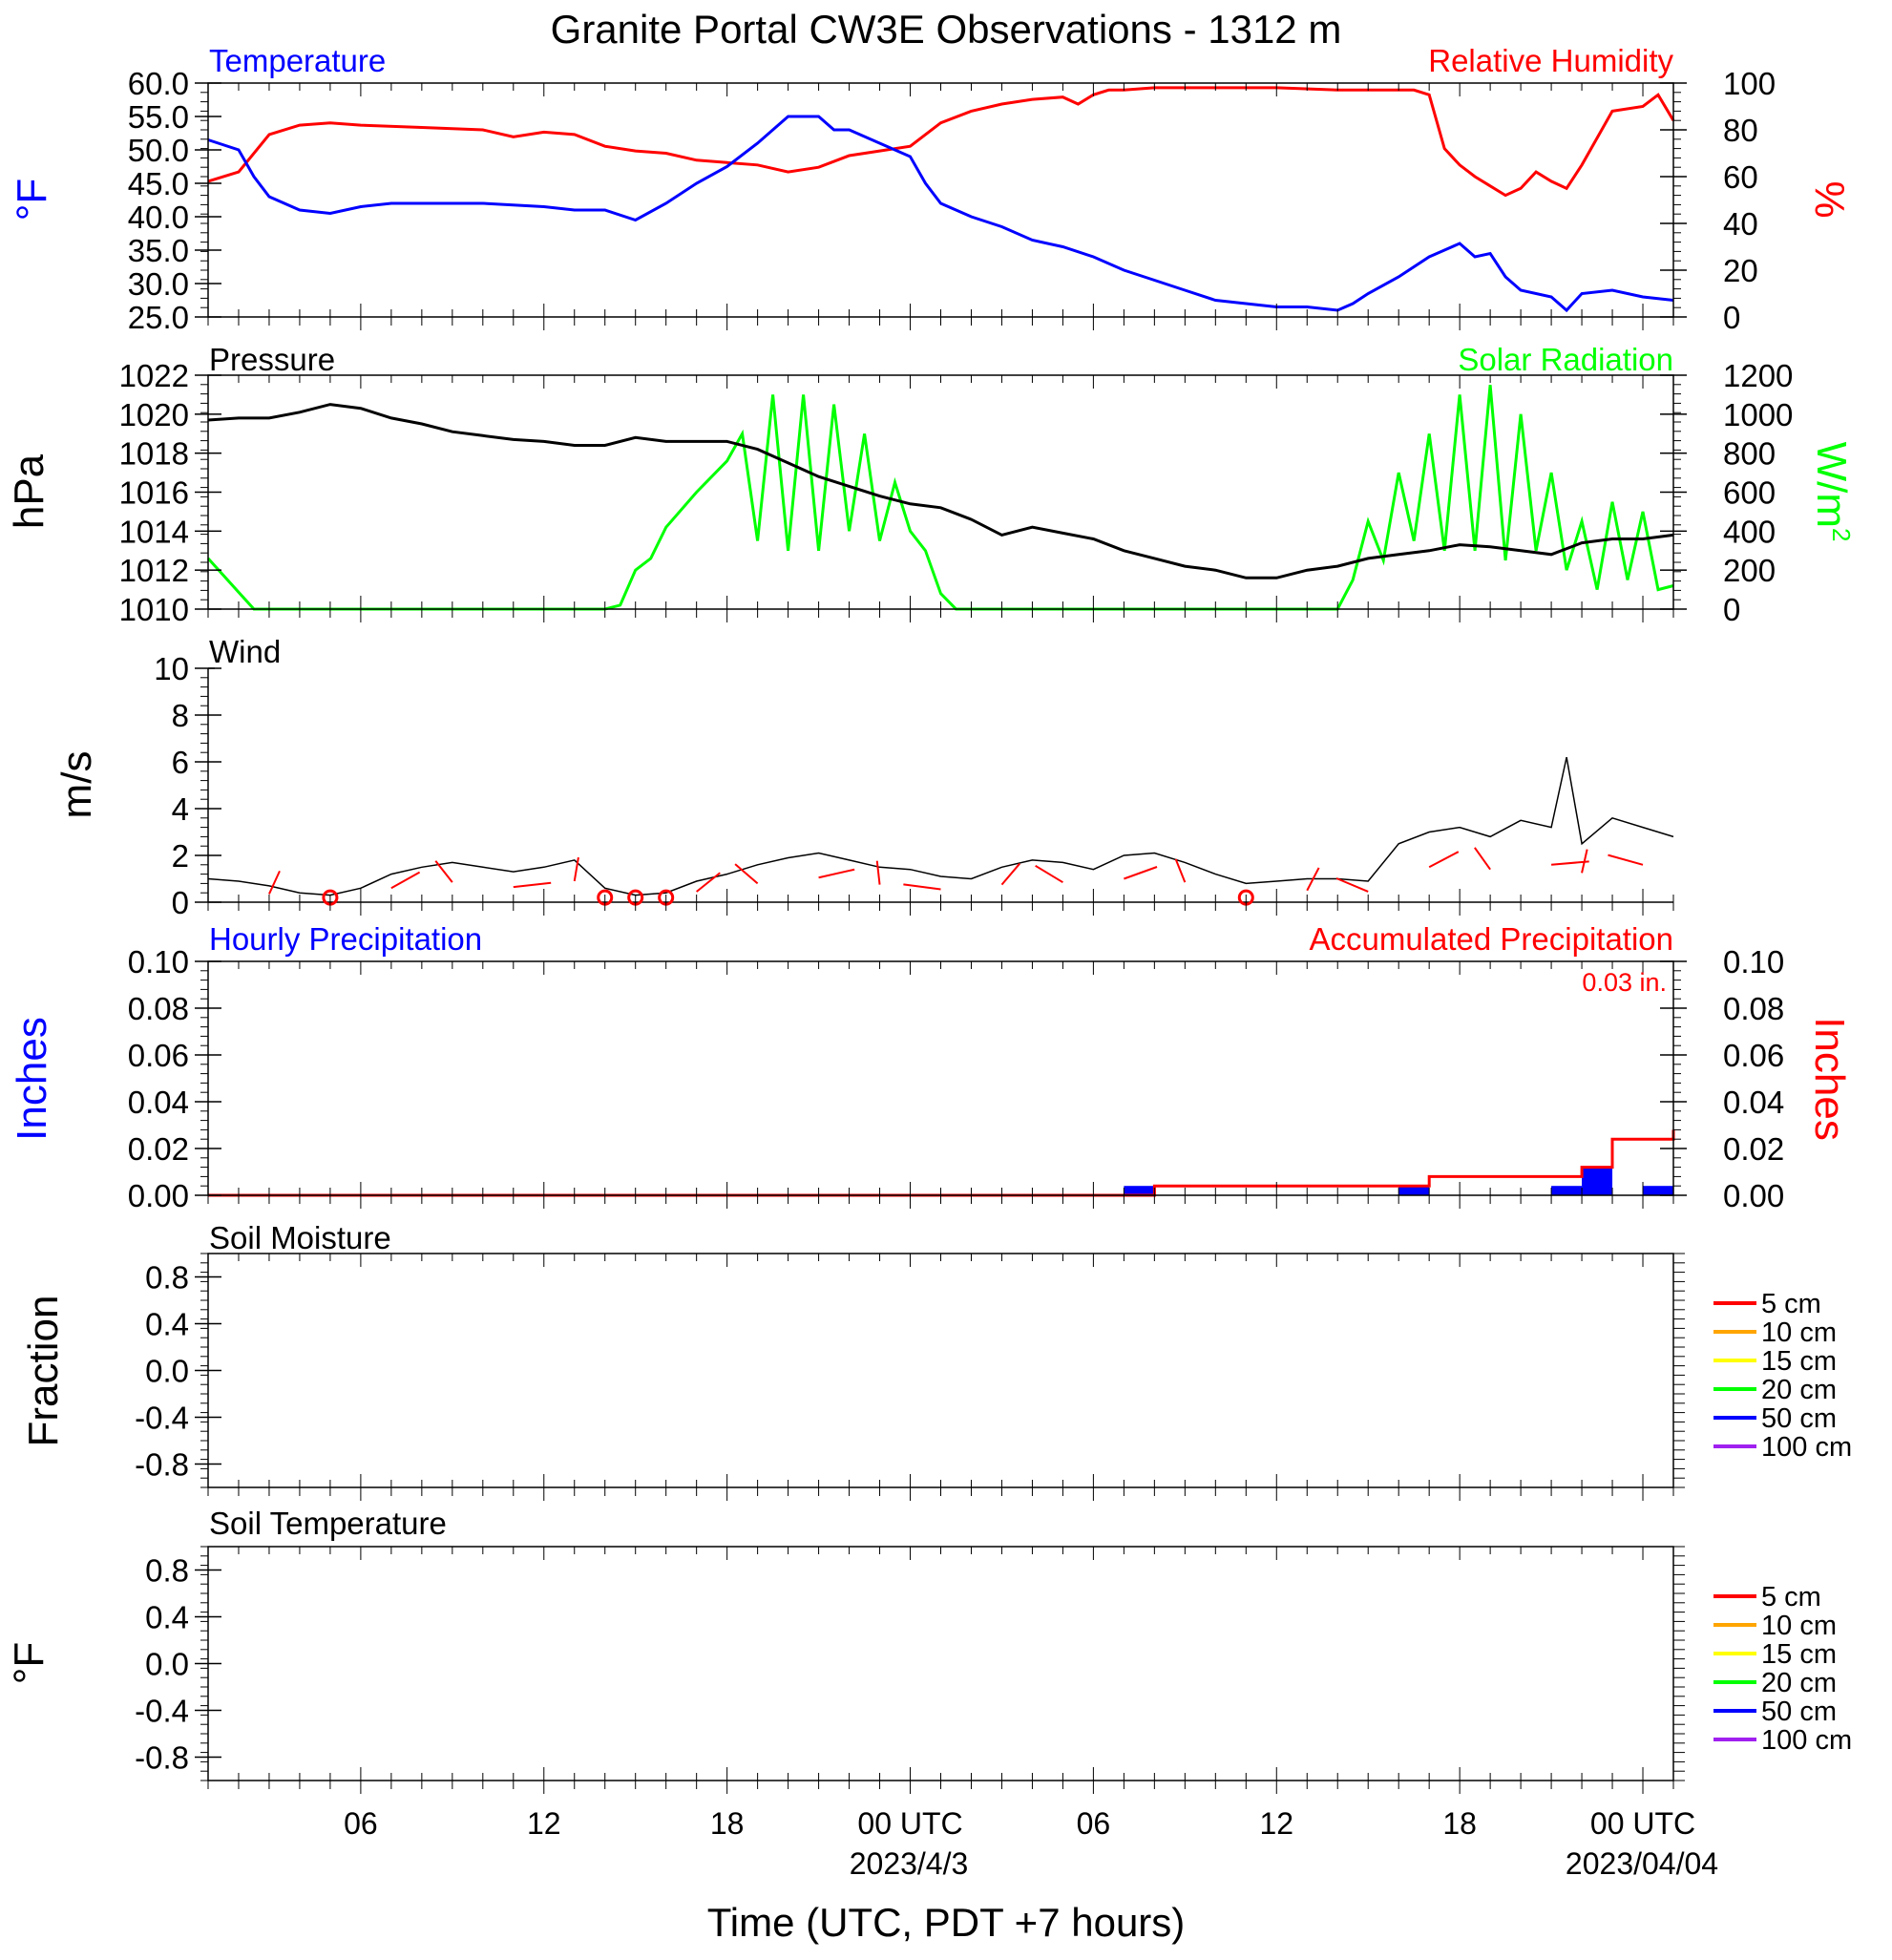 The image size is (1892, 1960). What do you see at coordinates (940, 1078) in the screenshot?
I see `precip-frame` at bounding box center [940, 1078].